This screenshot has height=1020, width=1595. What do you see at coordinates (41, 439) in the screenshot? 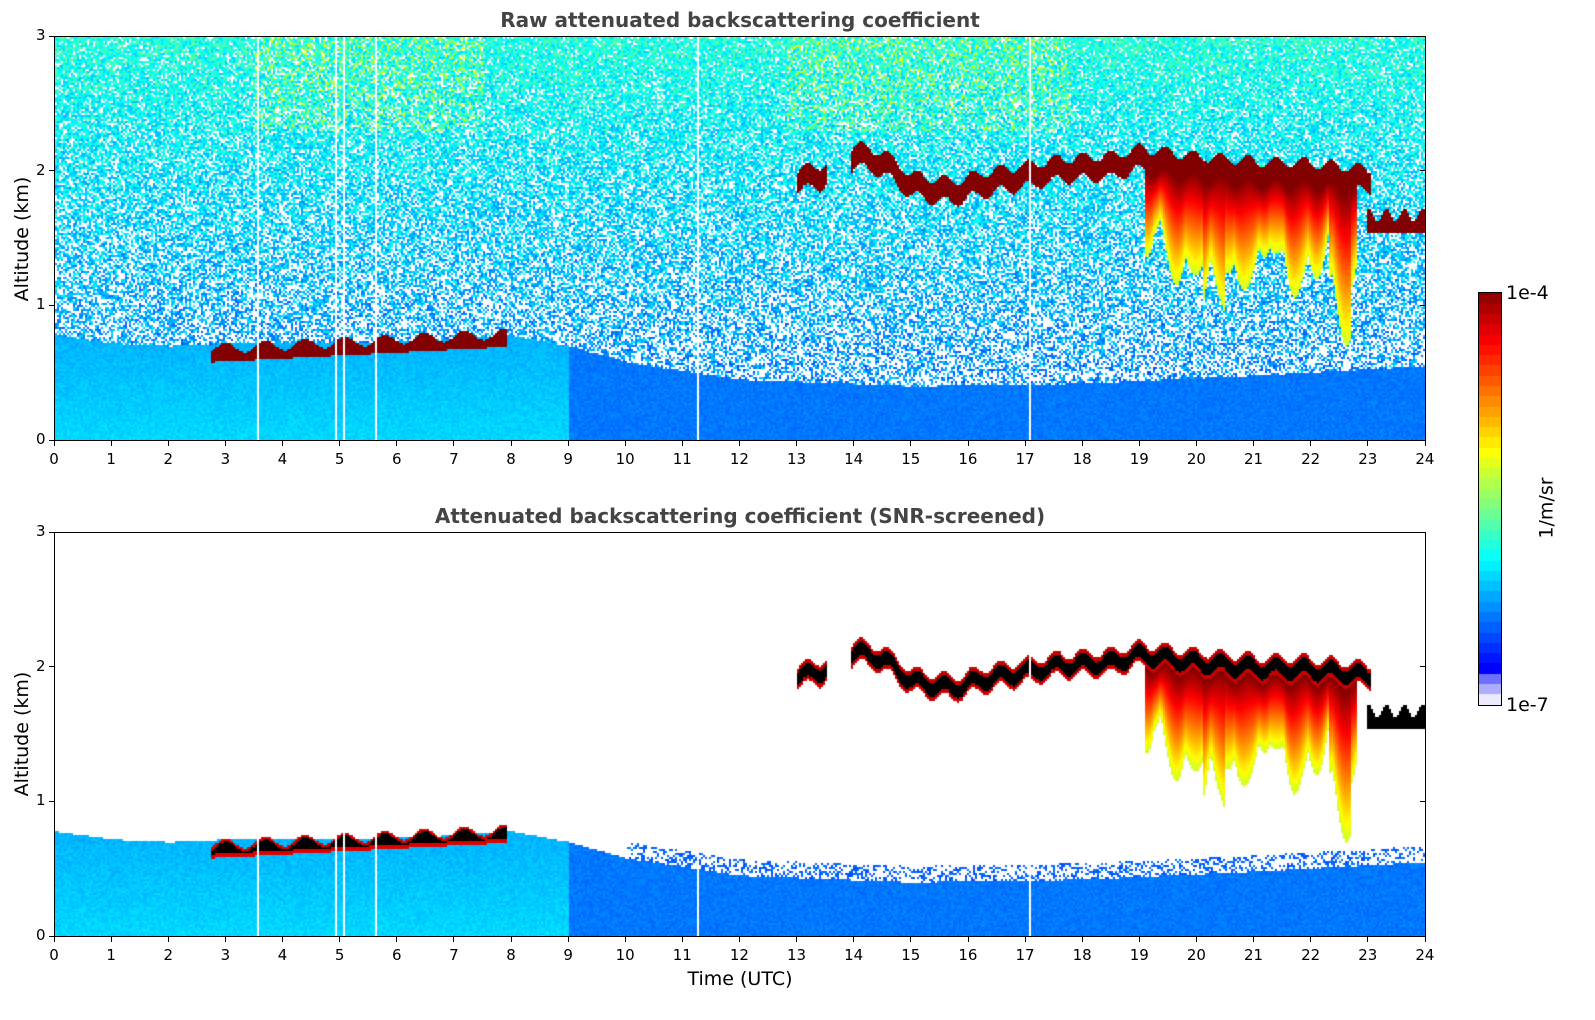
I see `y-tick-label: 0` at bounding box center [41, 439].